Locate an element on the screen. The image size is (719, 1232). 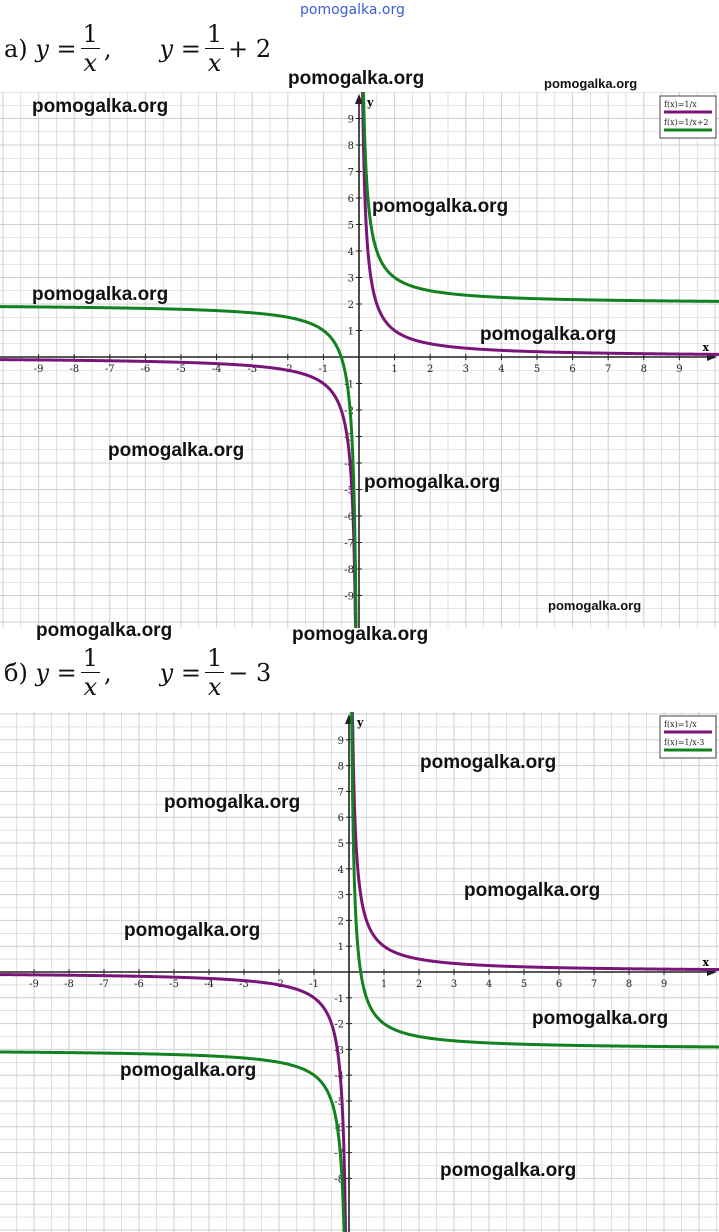
y-tick-label: 7 is located at coordinates (341, 792).